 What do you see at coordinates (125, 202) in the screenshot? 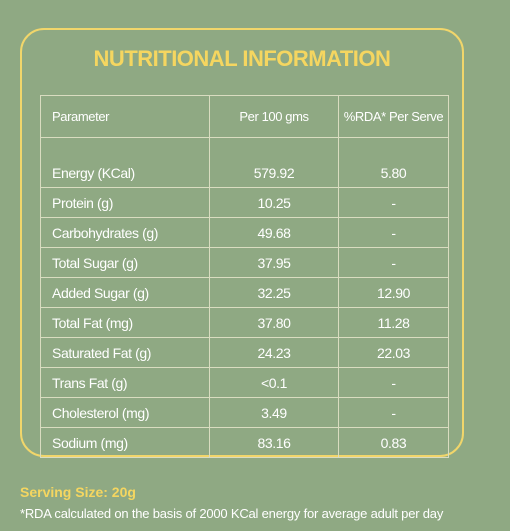
I see `table-cell: Protein (g)` at bounding box center [125, 202].